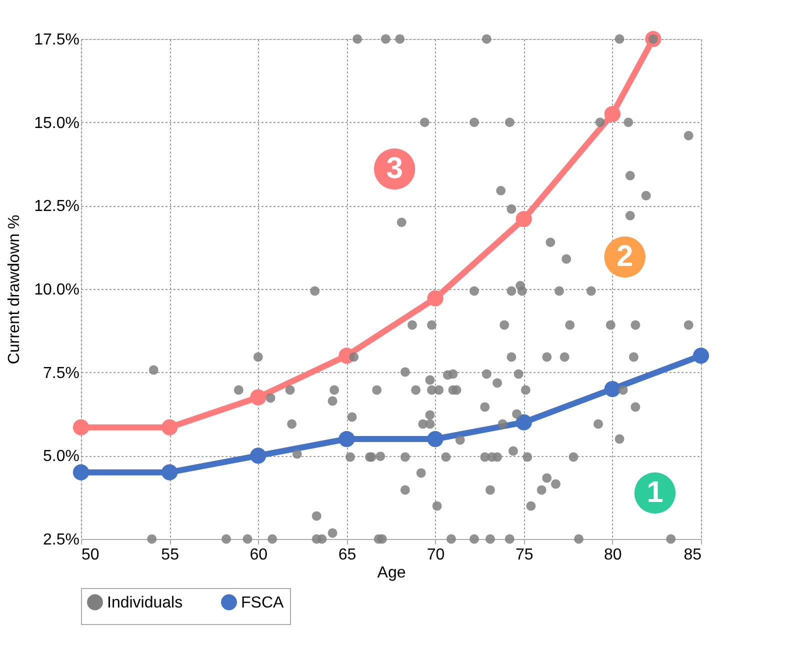 This screenshot has width=803, height=647. What do you see at coordinates (61, 540) in the screenshot?
I see `y-tick-label: 2.5%` at bounding box center [61, 540].